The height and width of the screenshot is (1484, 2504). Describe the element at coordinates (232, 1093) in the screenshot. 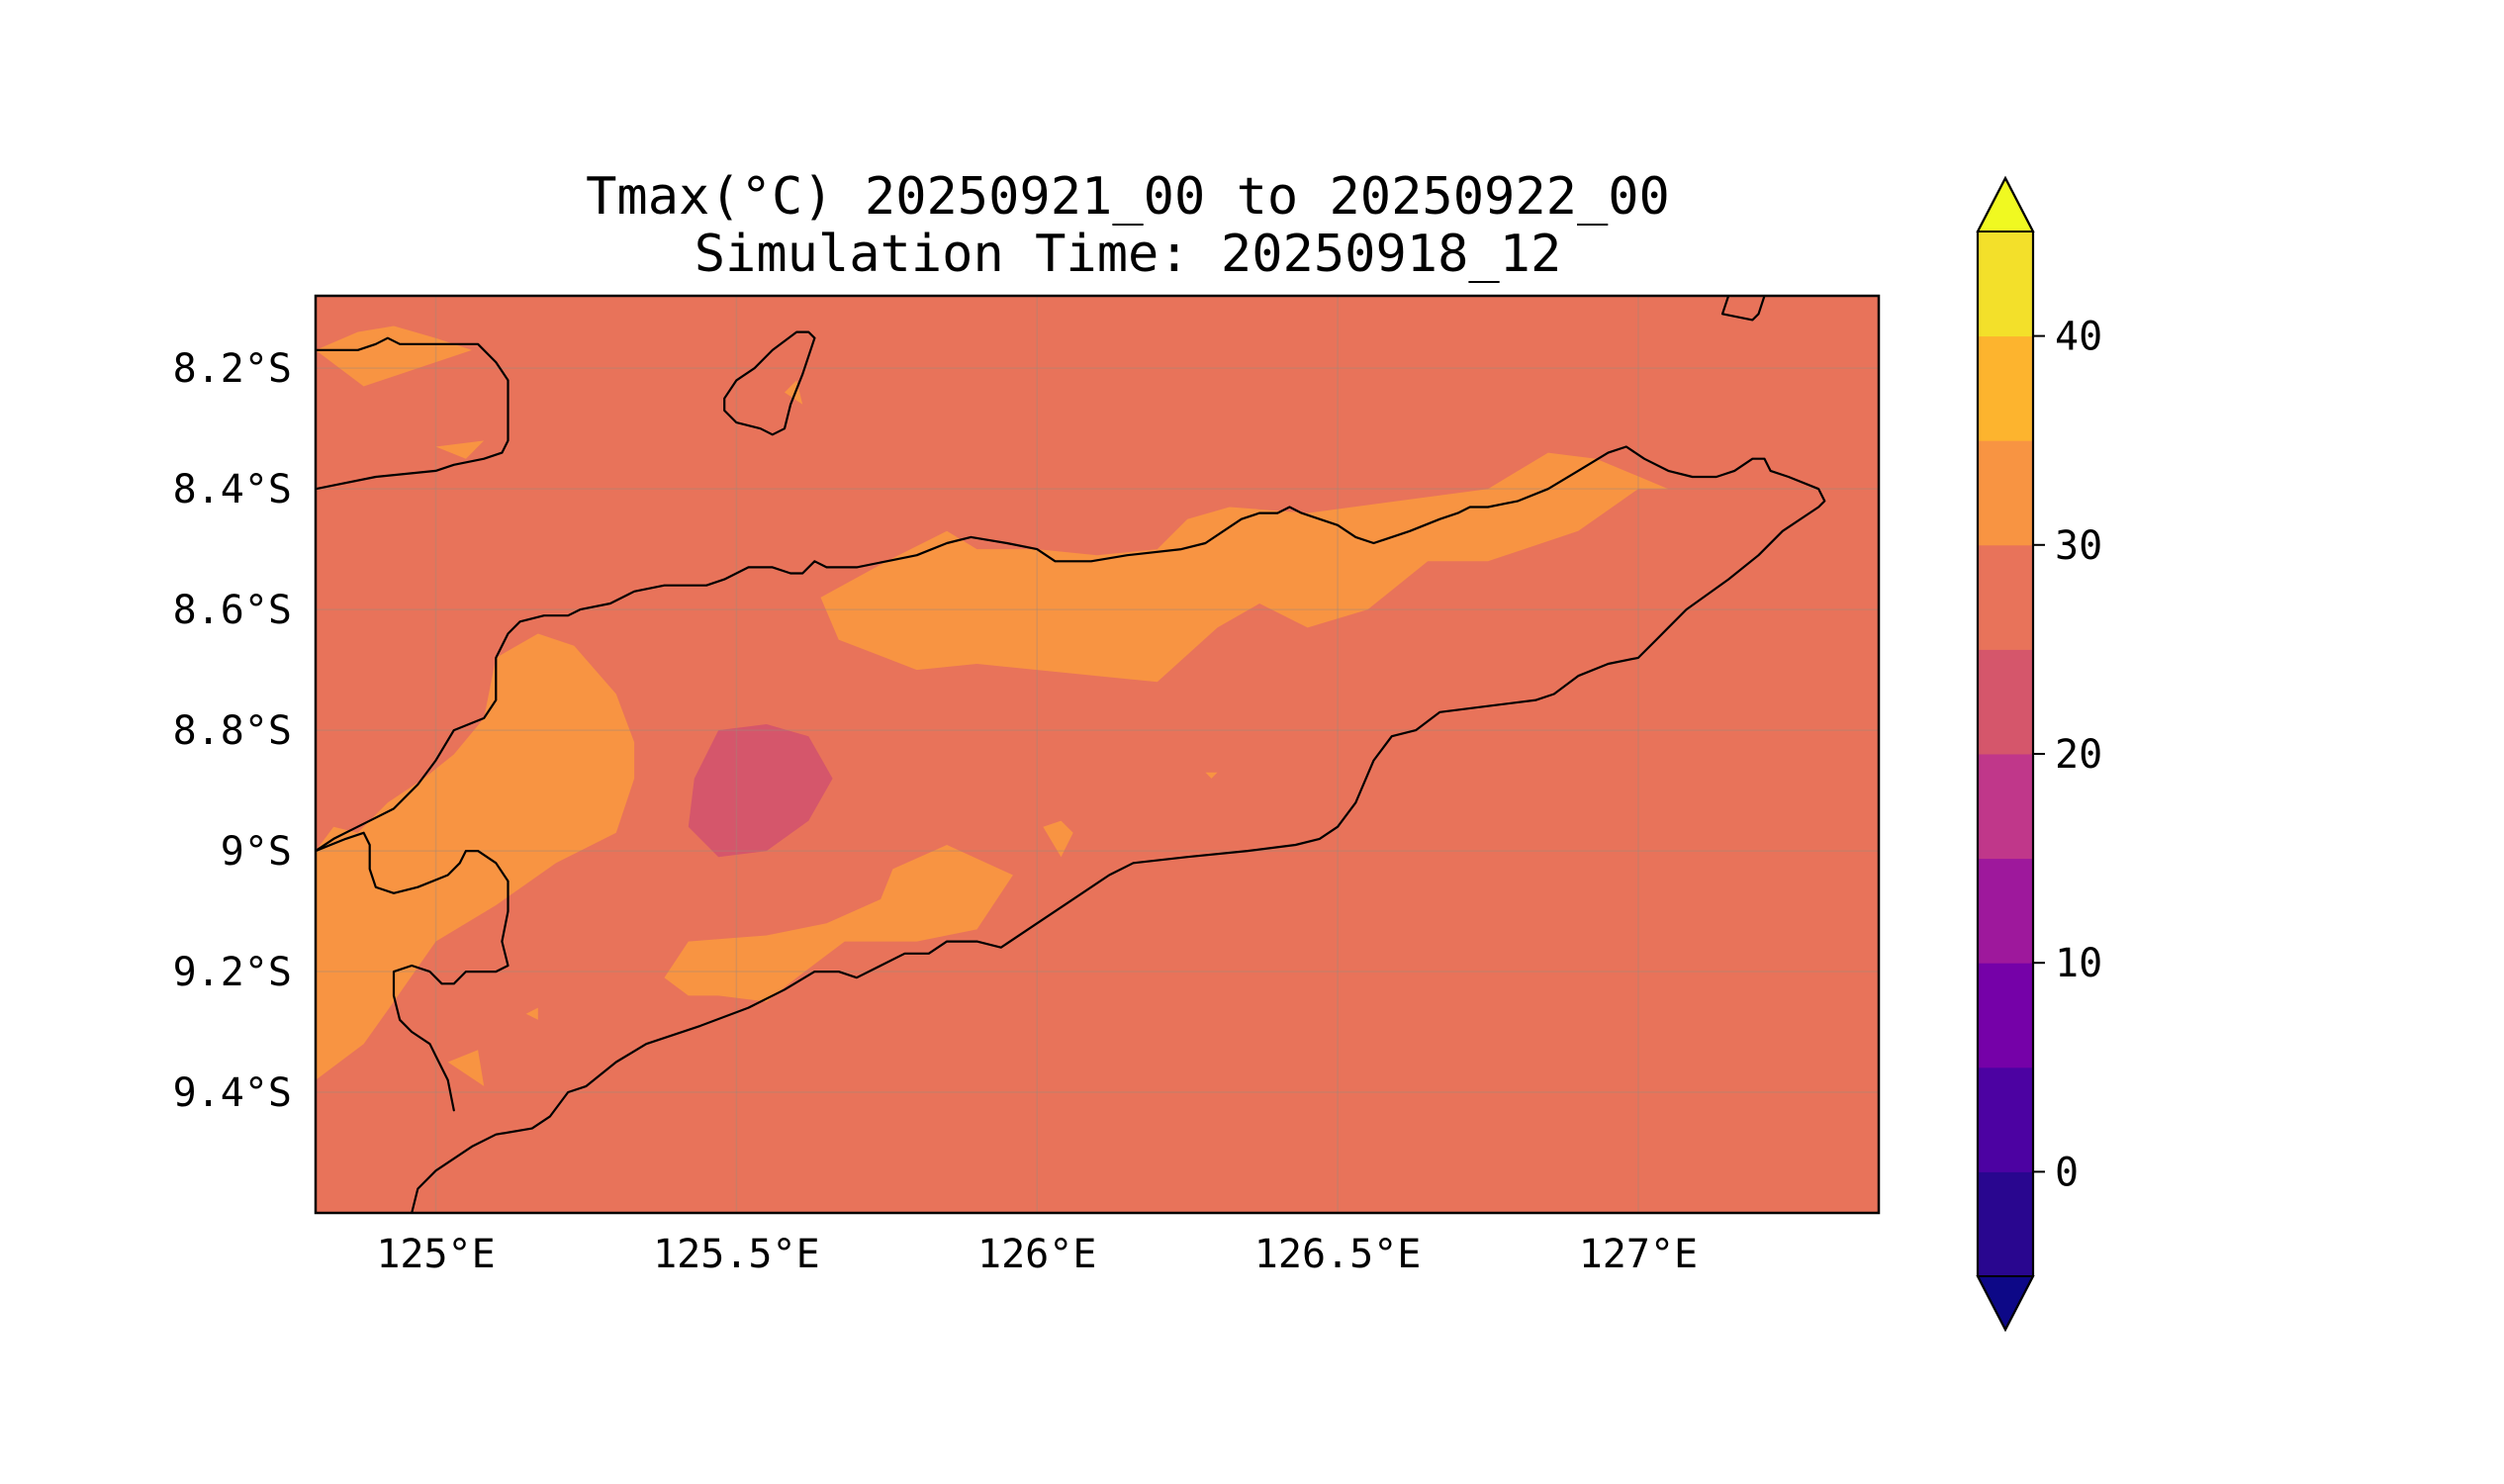

I see `lat-tick-label: 9.4°S` at that location.